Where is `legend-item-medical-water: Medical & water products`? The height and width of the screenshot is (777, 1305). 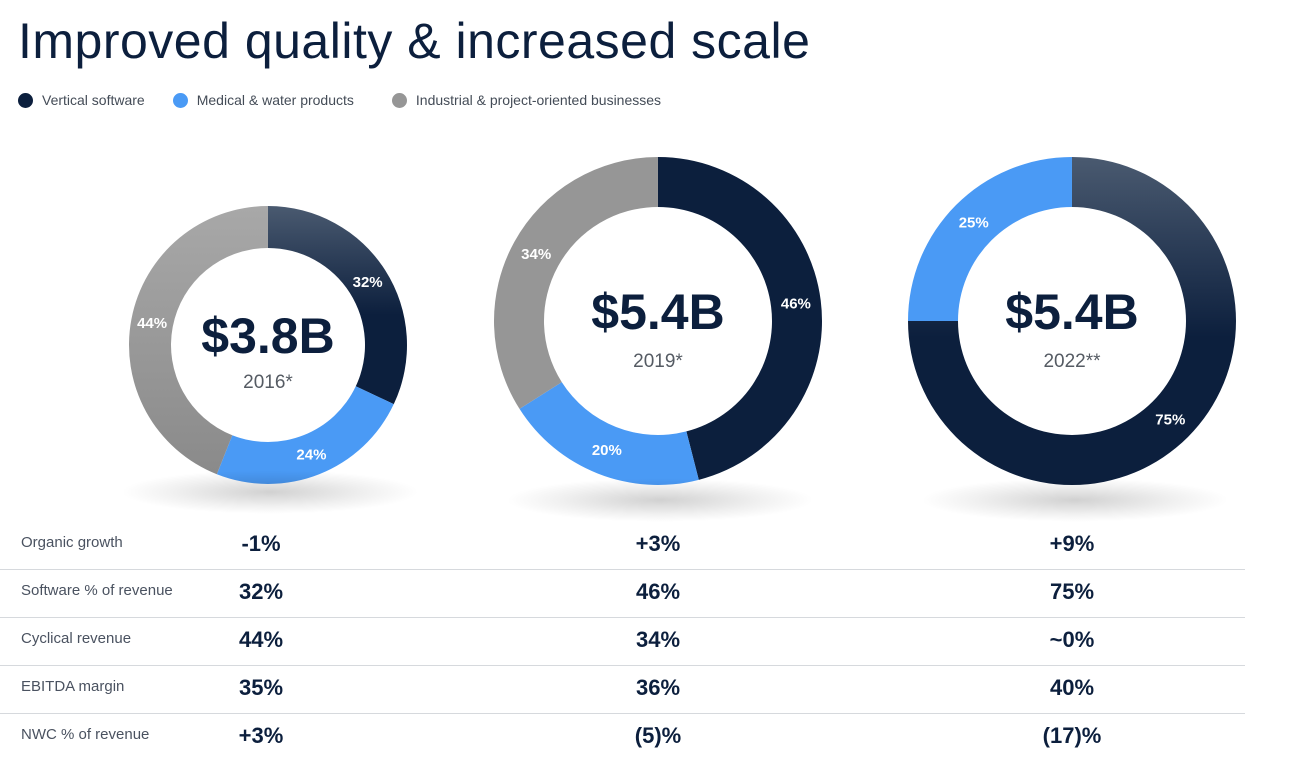 legend-item-medical-water: Medical & water products is located at coordinates (263, 100).